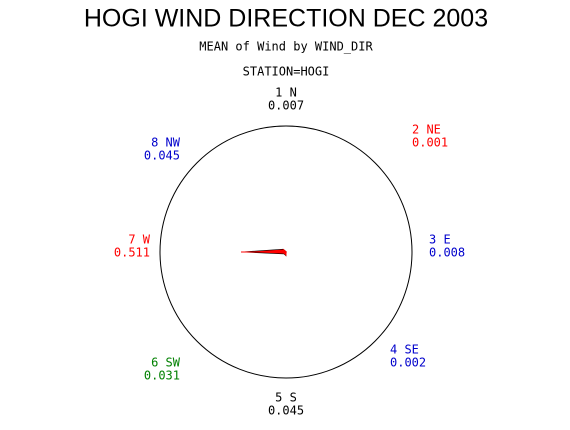  Describe the element at coordinates (286, 106) in the screenshot. I see `value-label: 0.007` at that location.